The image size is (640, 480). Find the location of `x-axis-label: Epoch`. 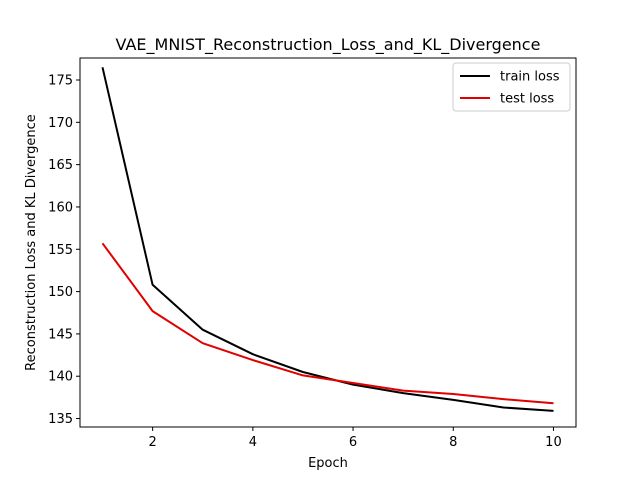

x-axis-label: Epoch is located at coordinates (328, 463).